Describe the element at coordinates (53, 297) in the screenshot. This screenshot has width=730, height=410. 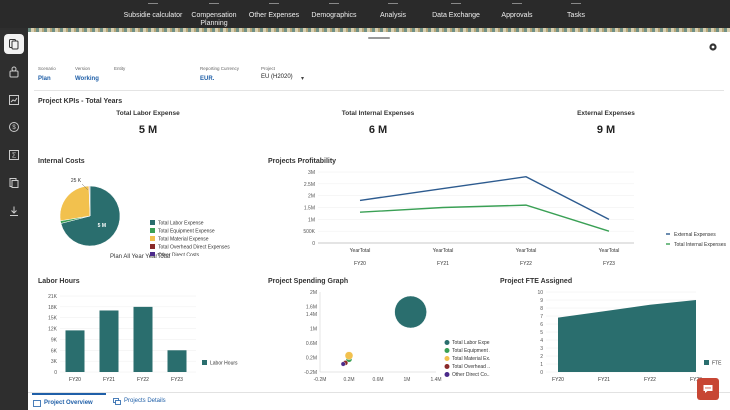
I see `y-tick-label: 21K` at that location.